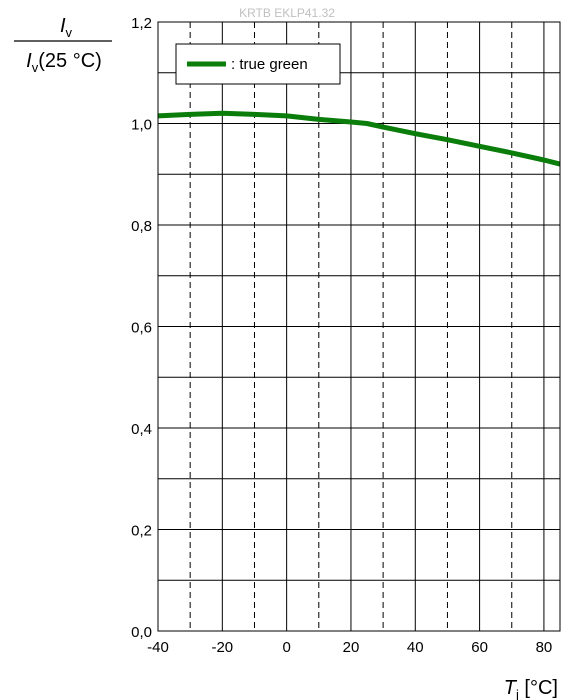  I want to click on x-tick-label: -40, so click(158, 647).